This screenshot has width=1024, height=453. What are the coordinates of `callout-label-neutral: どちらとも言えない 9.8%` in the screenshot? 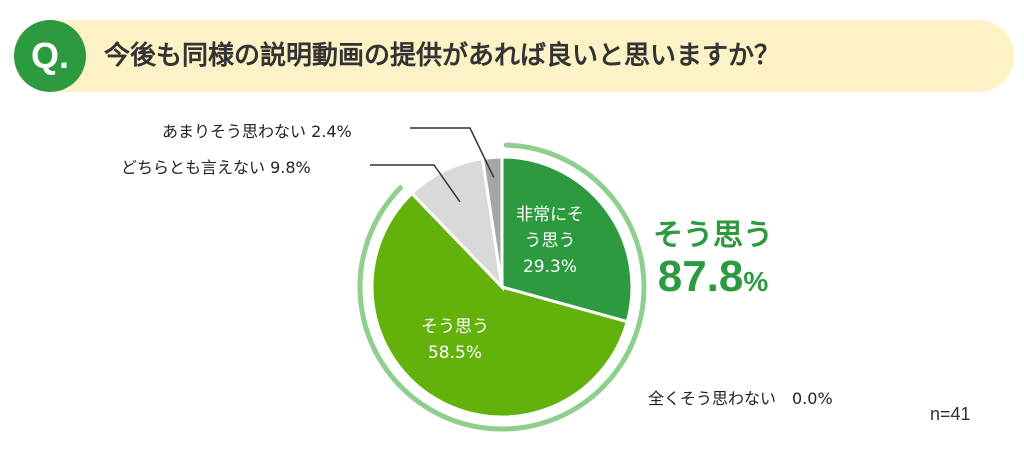 It's located at (216, 167).